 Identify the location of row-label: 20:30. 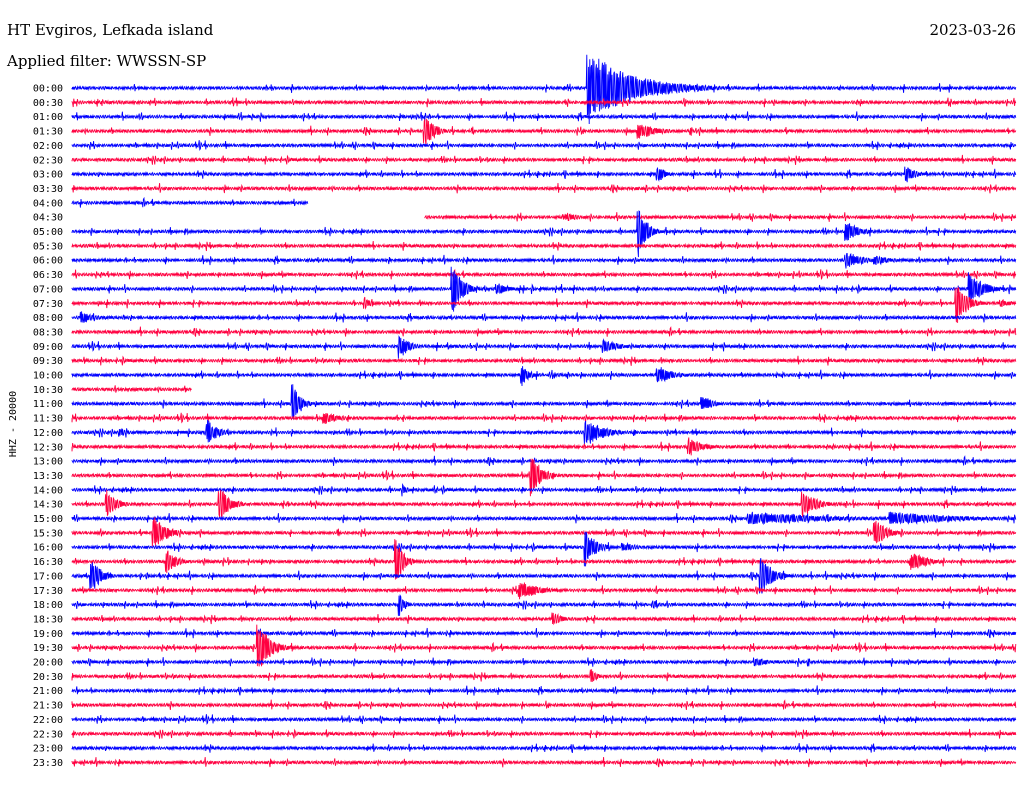
(48, 677).